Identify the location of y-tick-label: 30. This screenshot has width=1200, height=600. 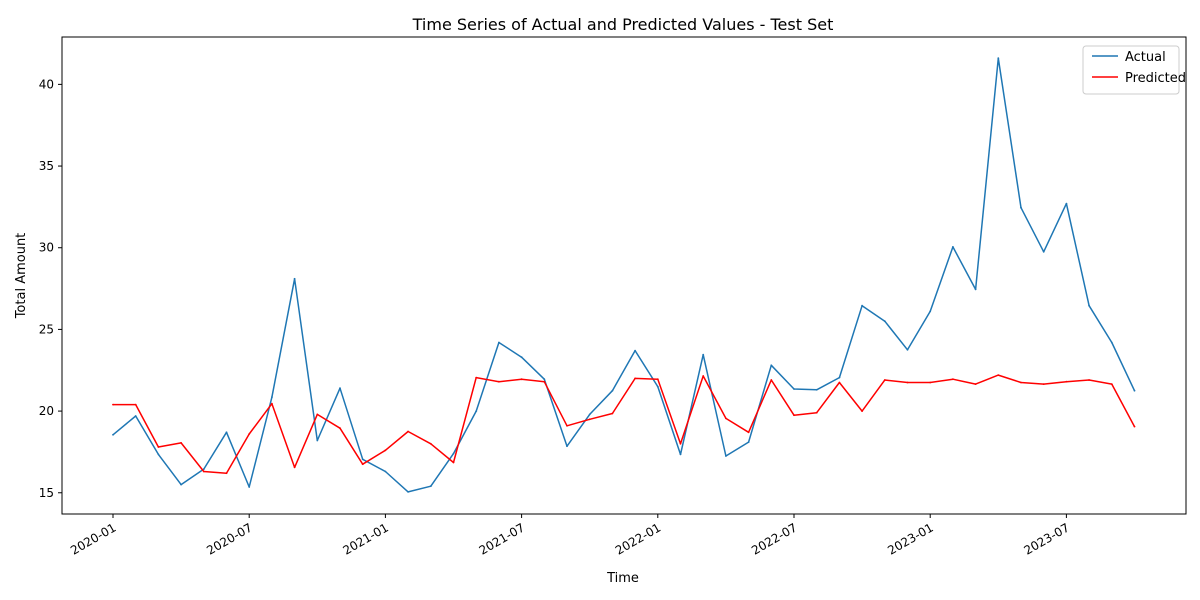
(46, 248).